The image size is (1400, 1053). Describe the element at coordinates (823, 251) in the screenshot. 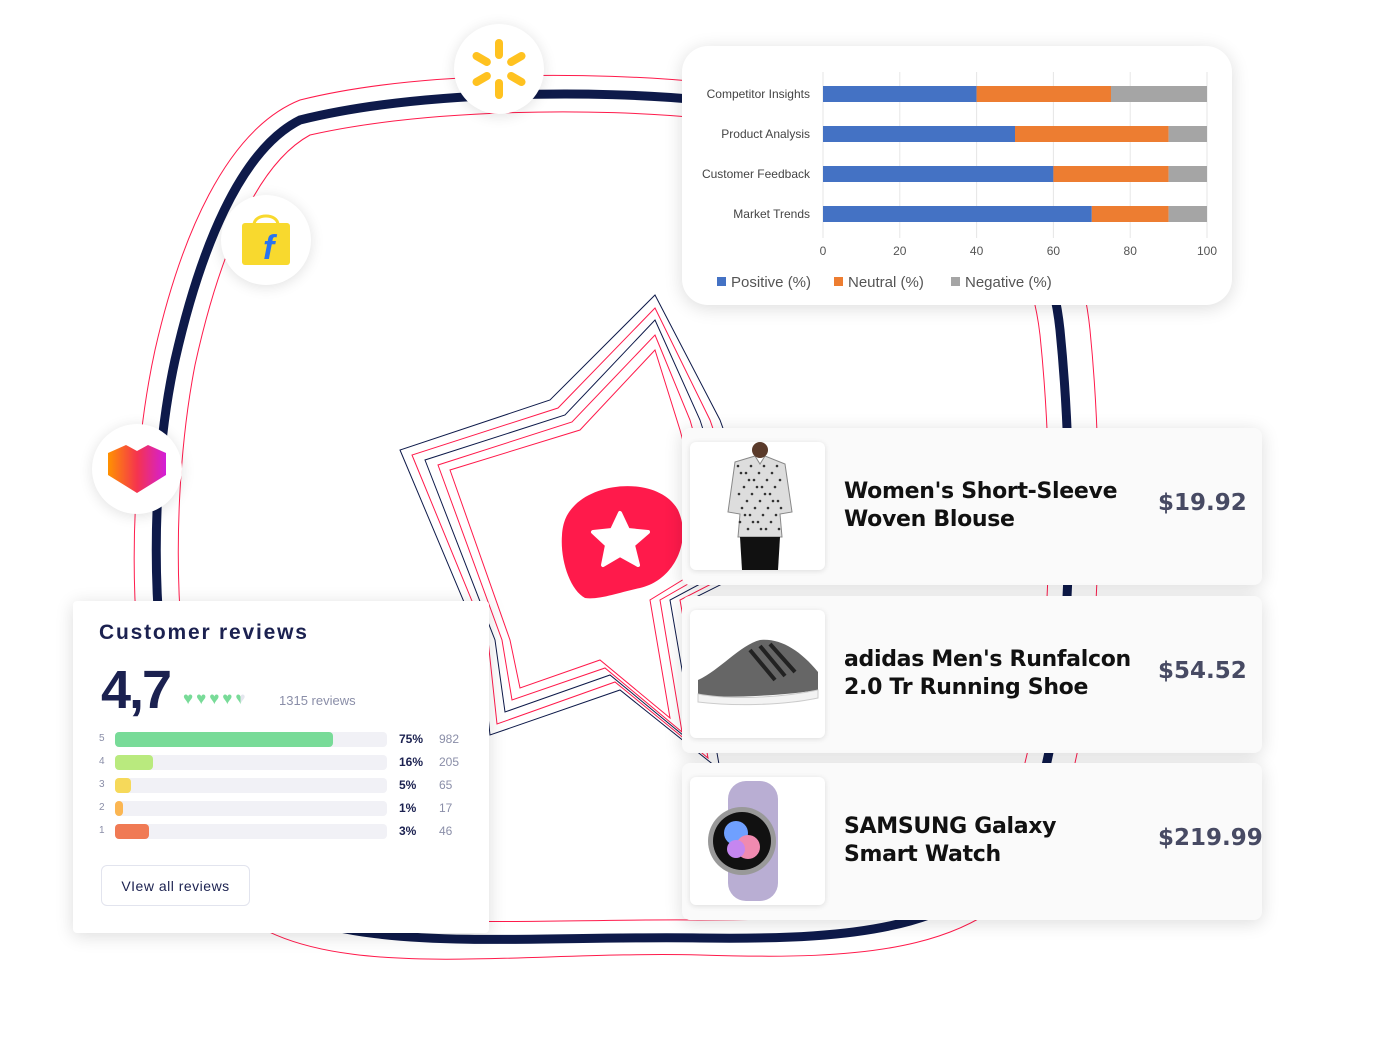

I see `x-tick-label: 0` at that location.